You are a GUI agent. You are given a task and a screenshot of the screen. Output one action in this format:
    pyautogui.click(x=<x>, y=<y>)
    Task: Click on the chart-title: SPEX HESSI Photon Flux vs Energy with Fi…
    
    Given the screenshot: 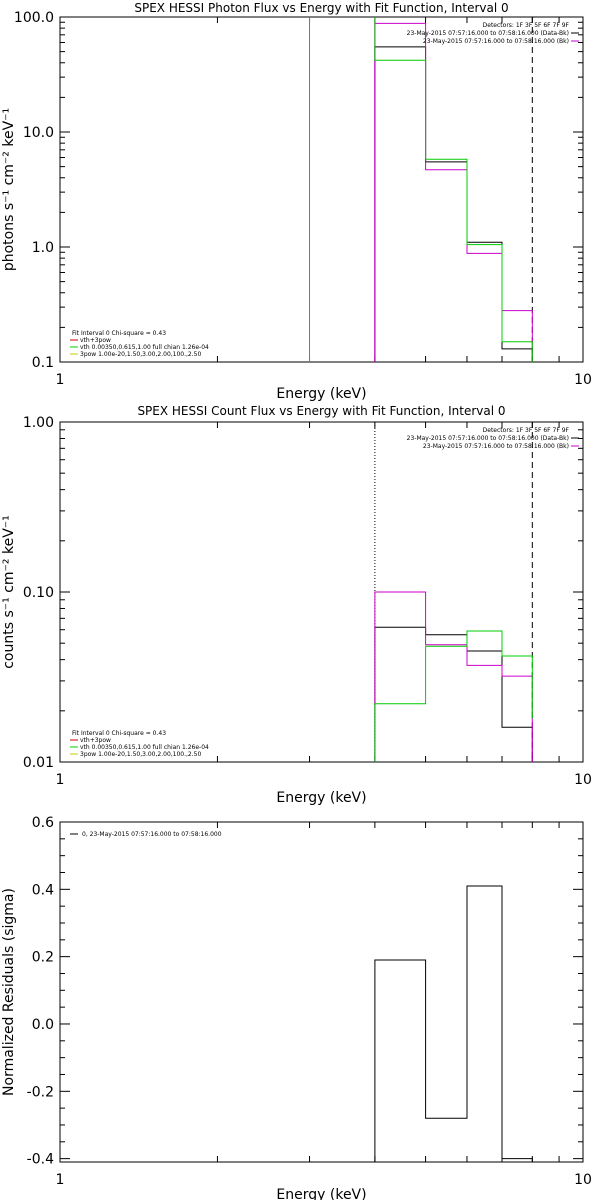 What is the action you would take?
    pyautogui.click(x=321, y=8)
    